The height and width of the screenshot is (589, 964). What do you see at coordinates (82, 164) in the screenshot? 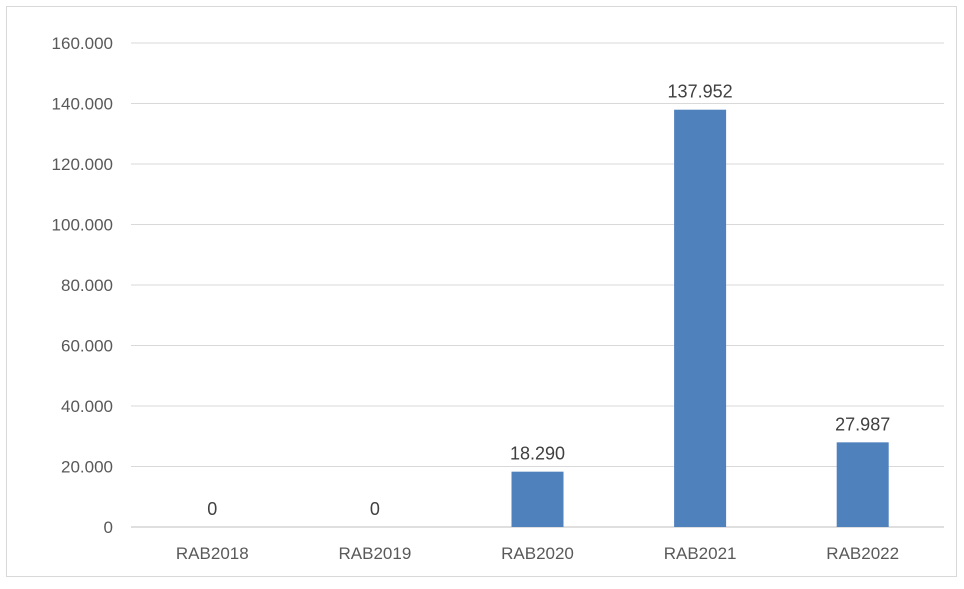
I see `y-tick-label: 120.000` at bounding box center [82, 164].